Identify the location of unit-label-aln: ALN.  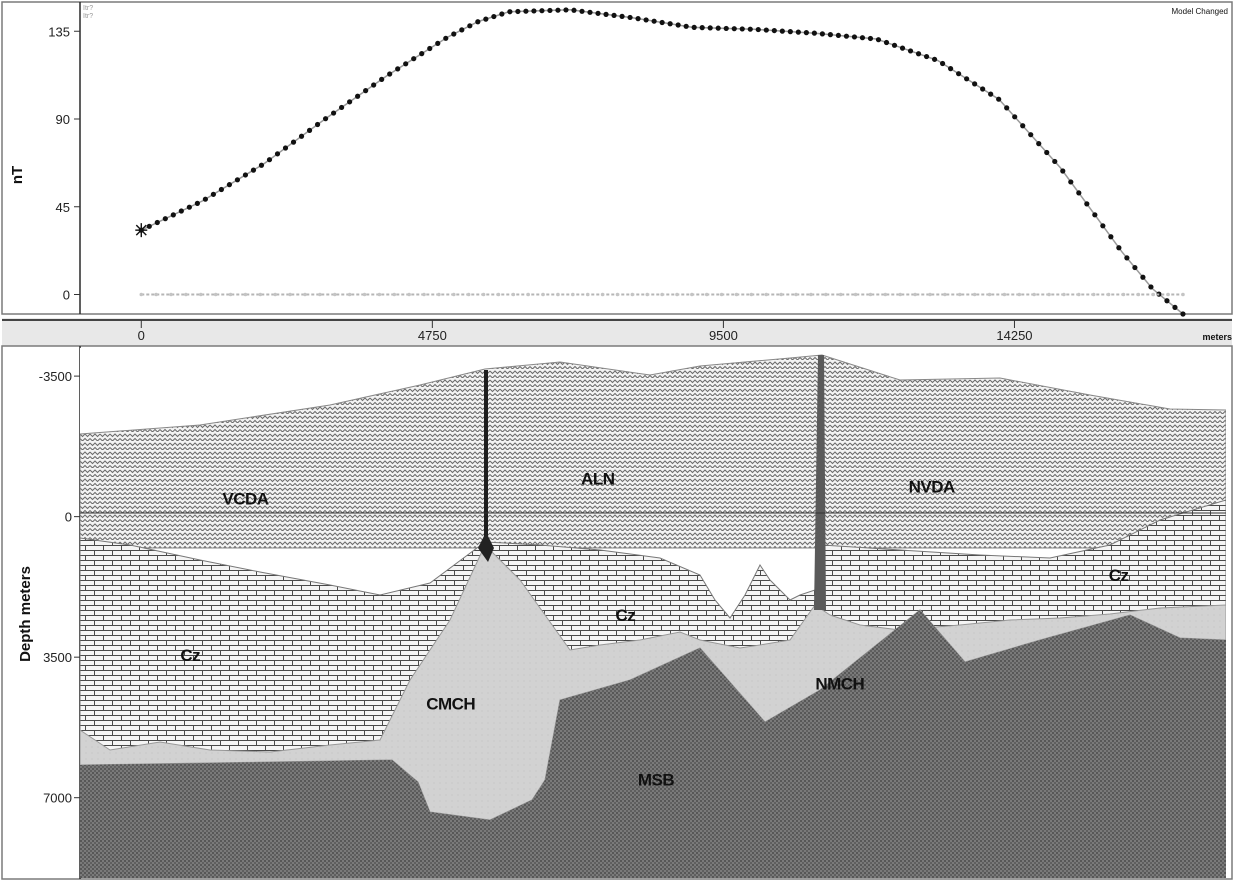
(598, 479).